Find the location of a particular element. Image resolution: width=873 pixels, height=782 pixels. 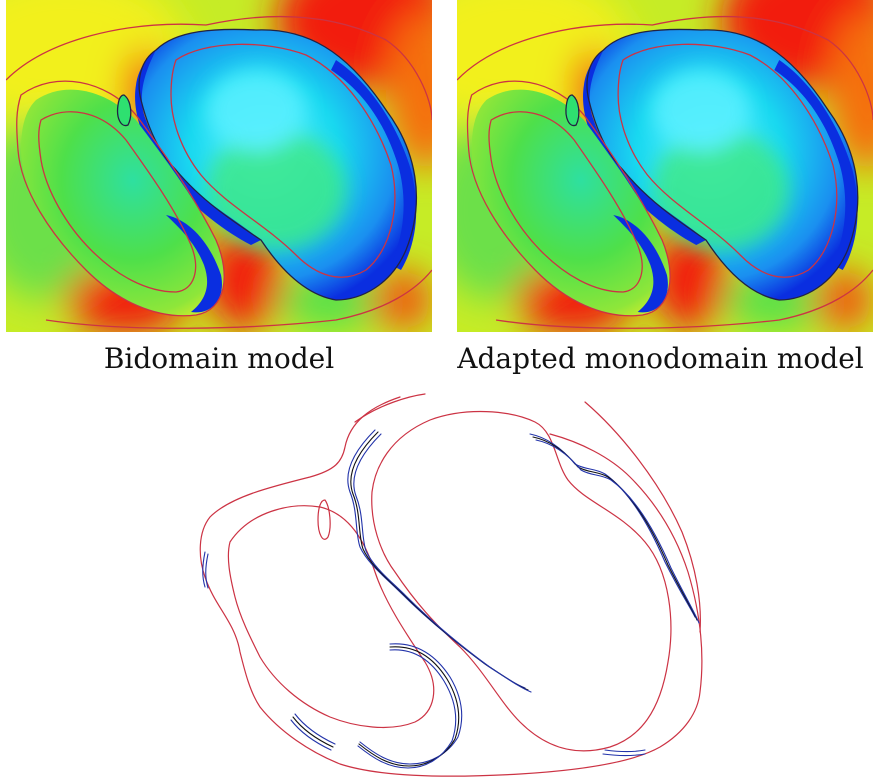

top-arc-contour is located at coordinates (390, 408).